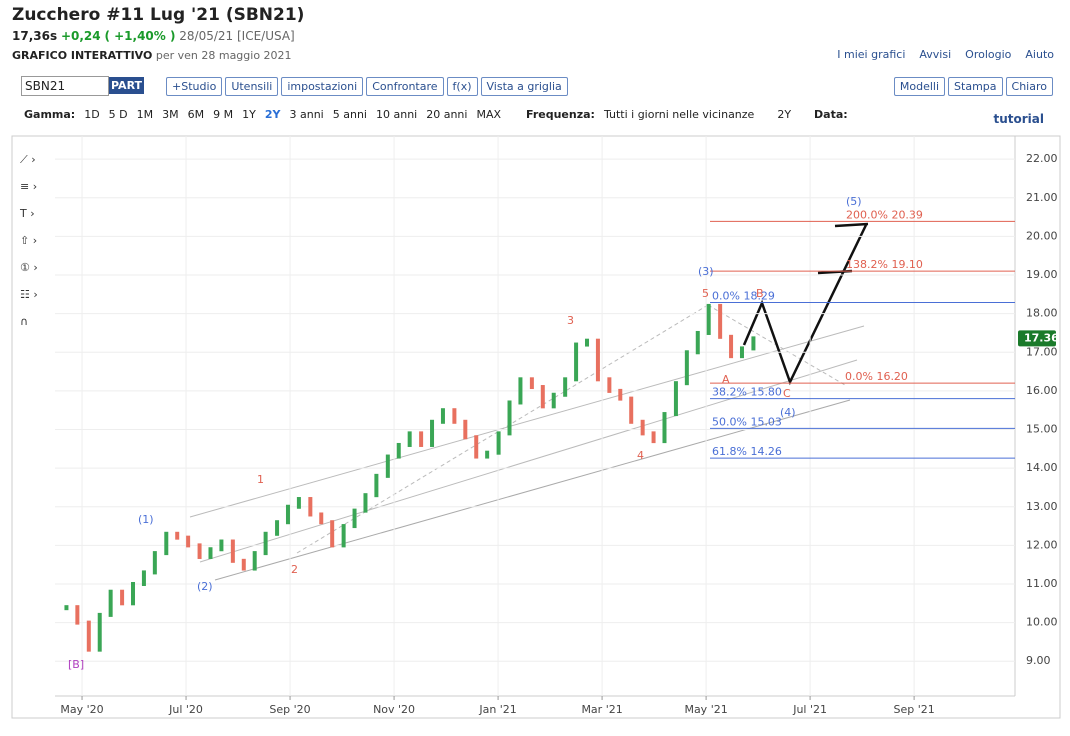 The width and height of the screenshot is (1070, 736). Describe the element at coordinates (1042, 622) in the screenshot. I see `y-tick-label: 10.00` at that location.